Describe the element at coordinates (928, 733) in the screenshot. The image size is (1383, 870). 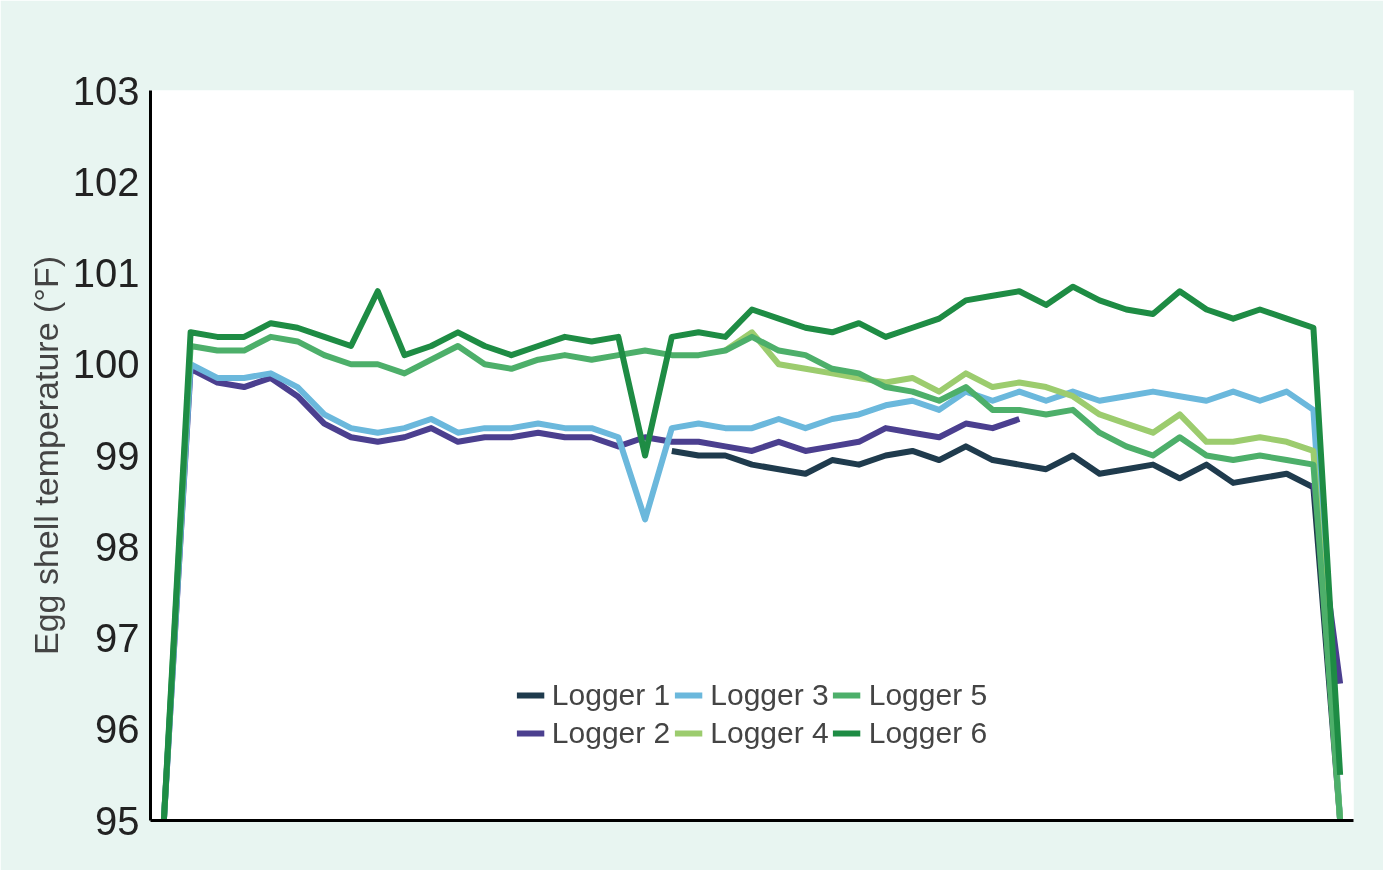
I see `legend-label: Logger 6` at that location.